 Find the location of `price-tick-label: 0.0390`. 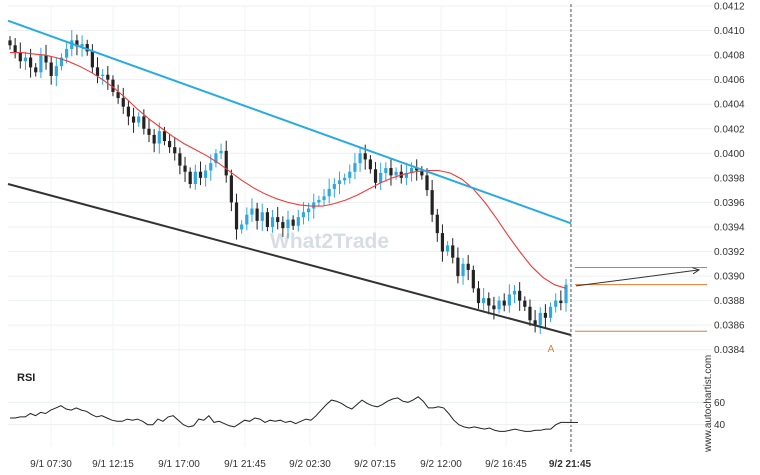

price-tick-label: 0.0390 is located at coordinates (729, 277).